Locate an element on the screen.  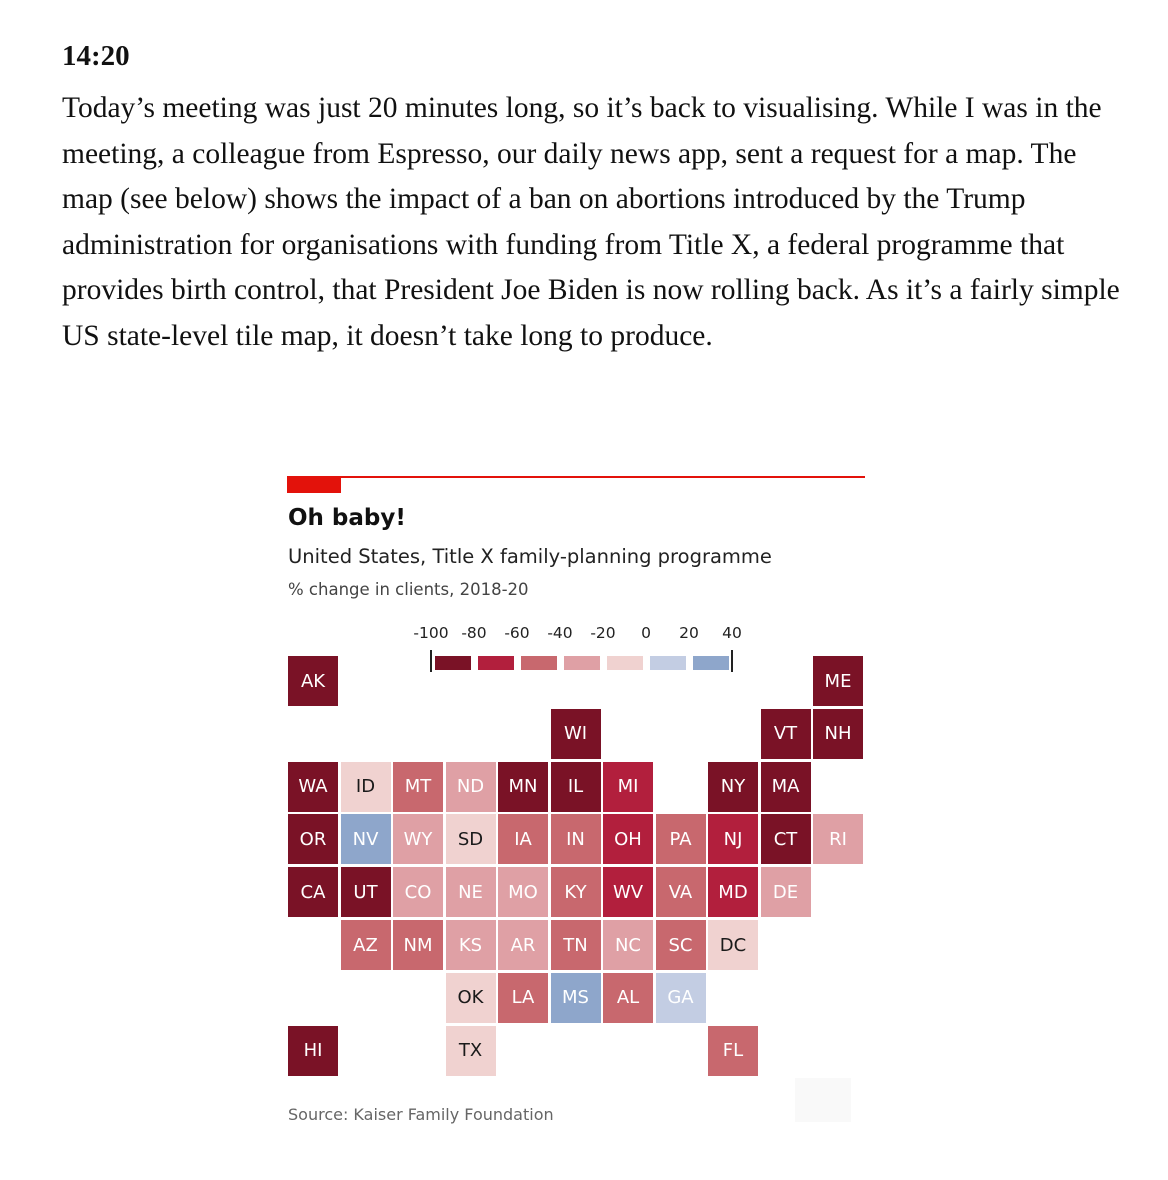
state-tile-vt: VT is located at coordinates (785, 733).